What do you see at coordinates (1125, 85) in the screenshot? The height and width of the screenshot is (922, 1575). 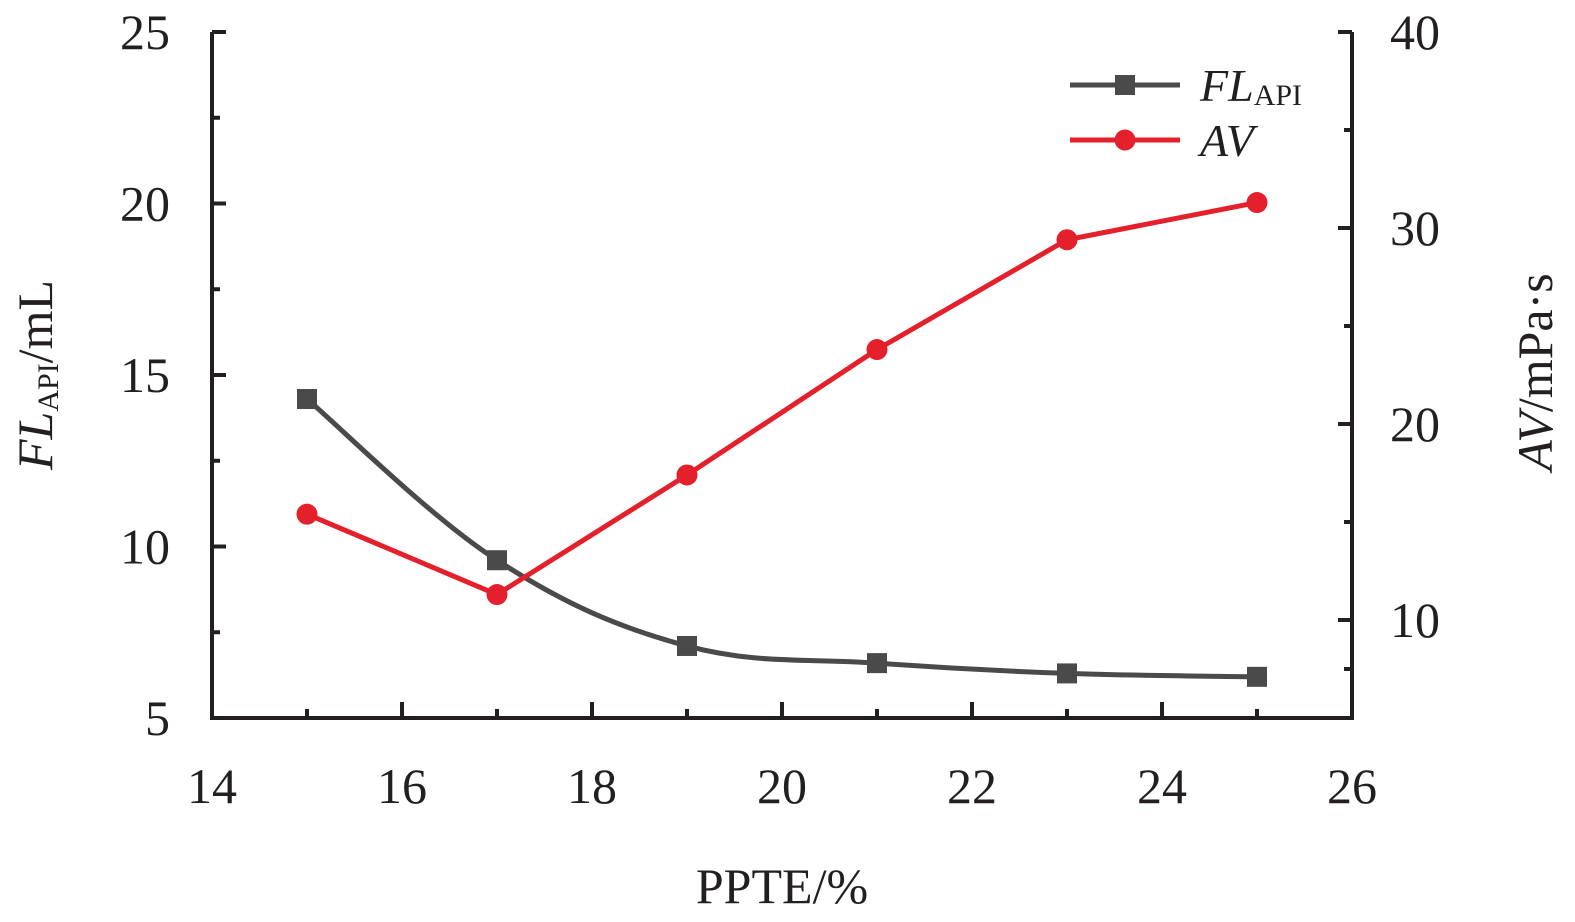 I see `legend-marker-square` at bounding box center [1125, 85].